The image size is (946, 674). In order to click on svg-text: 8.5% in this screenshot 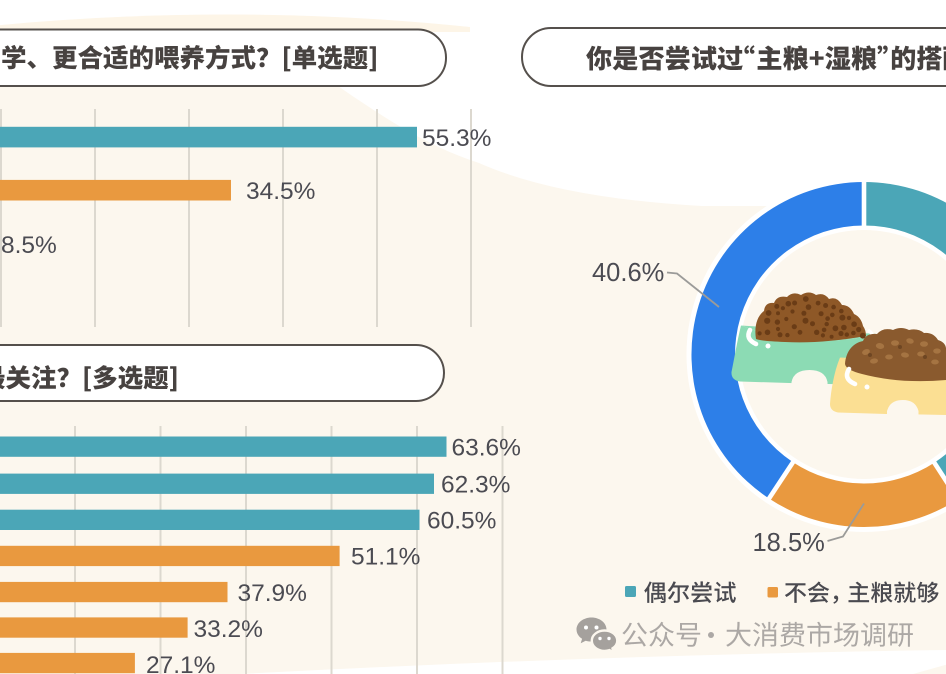, I will do `click(29, 245)`.